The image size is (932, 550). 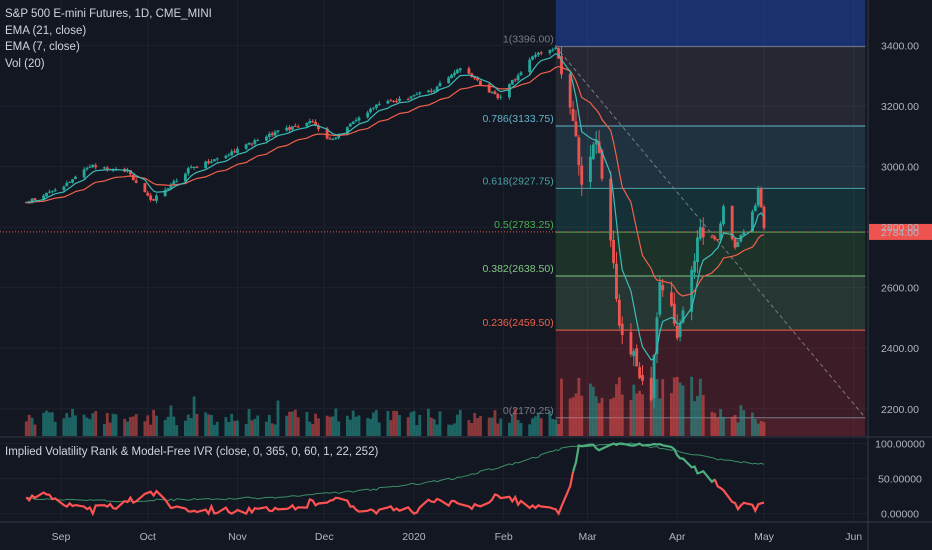 What do you see at coordinates (900, 168) in the screenshot?
I see `price-tick-label: 3000.00` at bounding box center [900, 168].